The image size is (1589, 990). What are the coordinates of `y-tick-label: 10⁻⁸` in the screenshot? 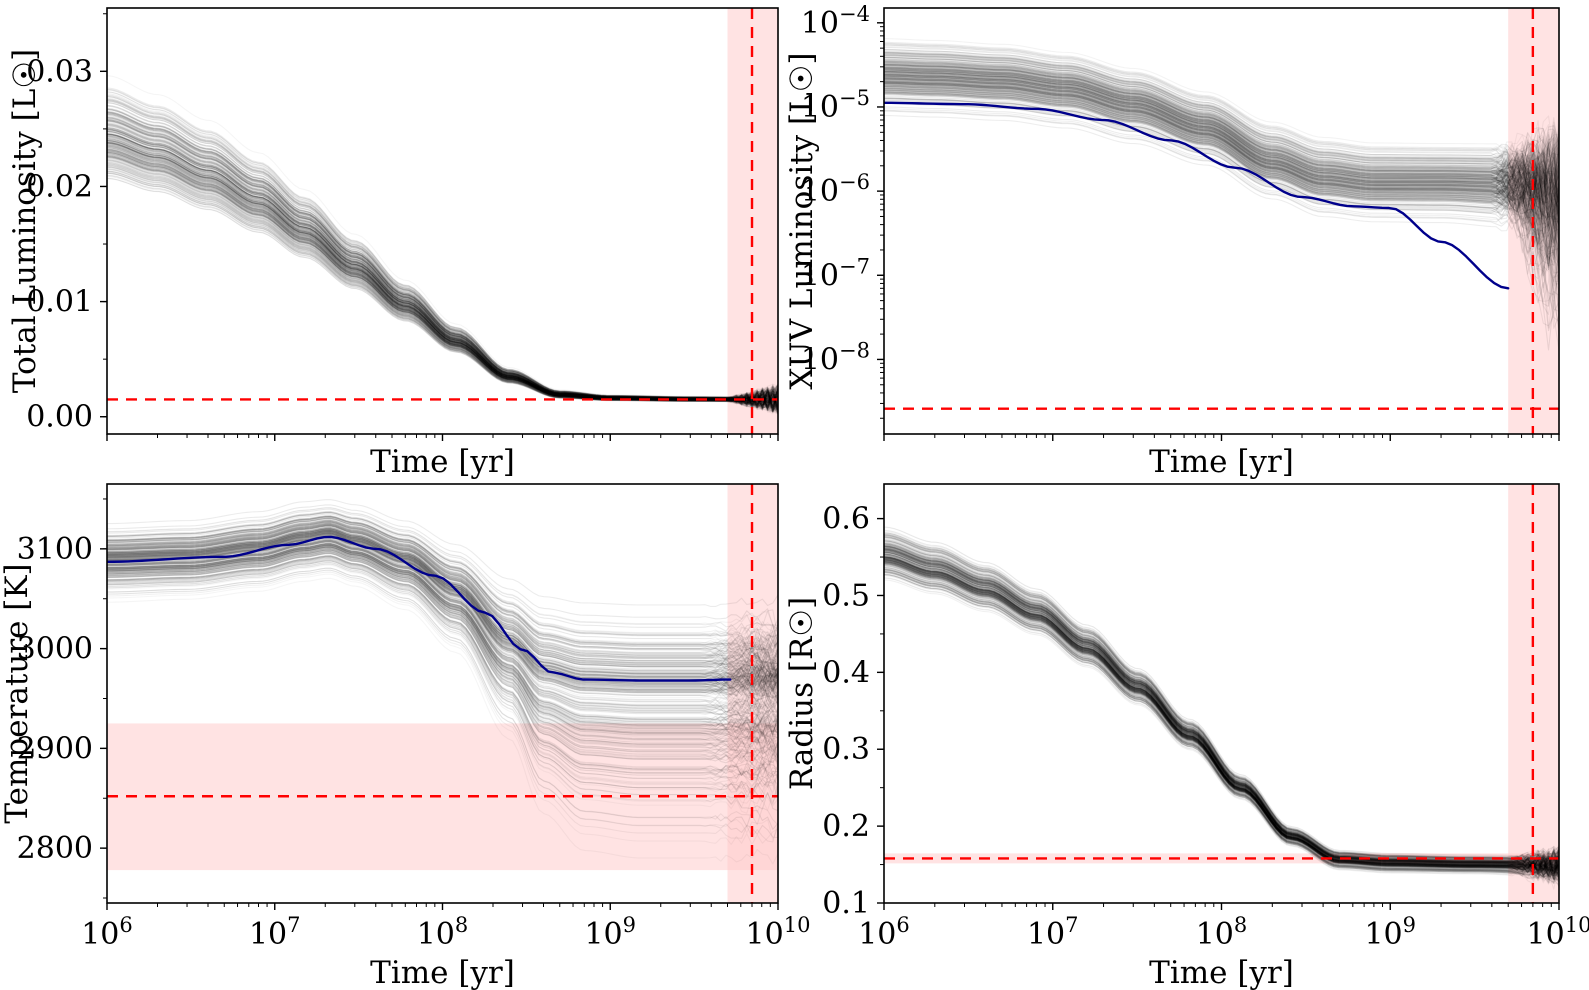 It's located at (835, 357).